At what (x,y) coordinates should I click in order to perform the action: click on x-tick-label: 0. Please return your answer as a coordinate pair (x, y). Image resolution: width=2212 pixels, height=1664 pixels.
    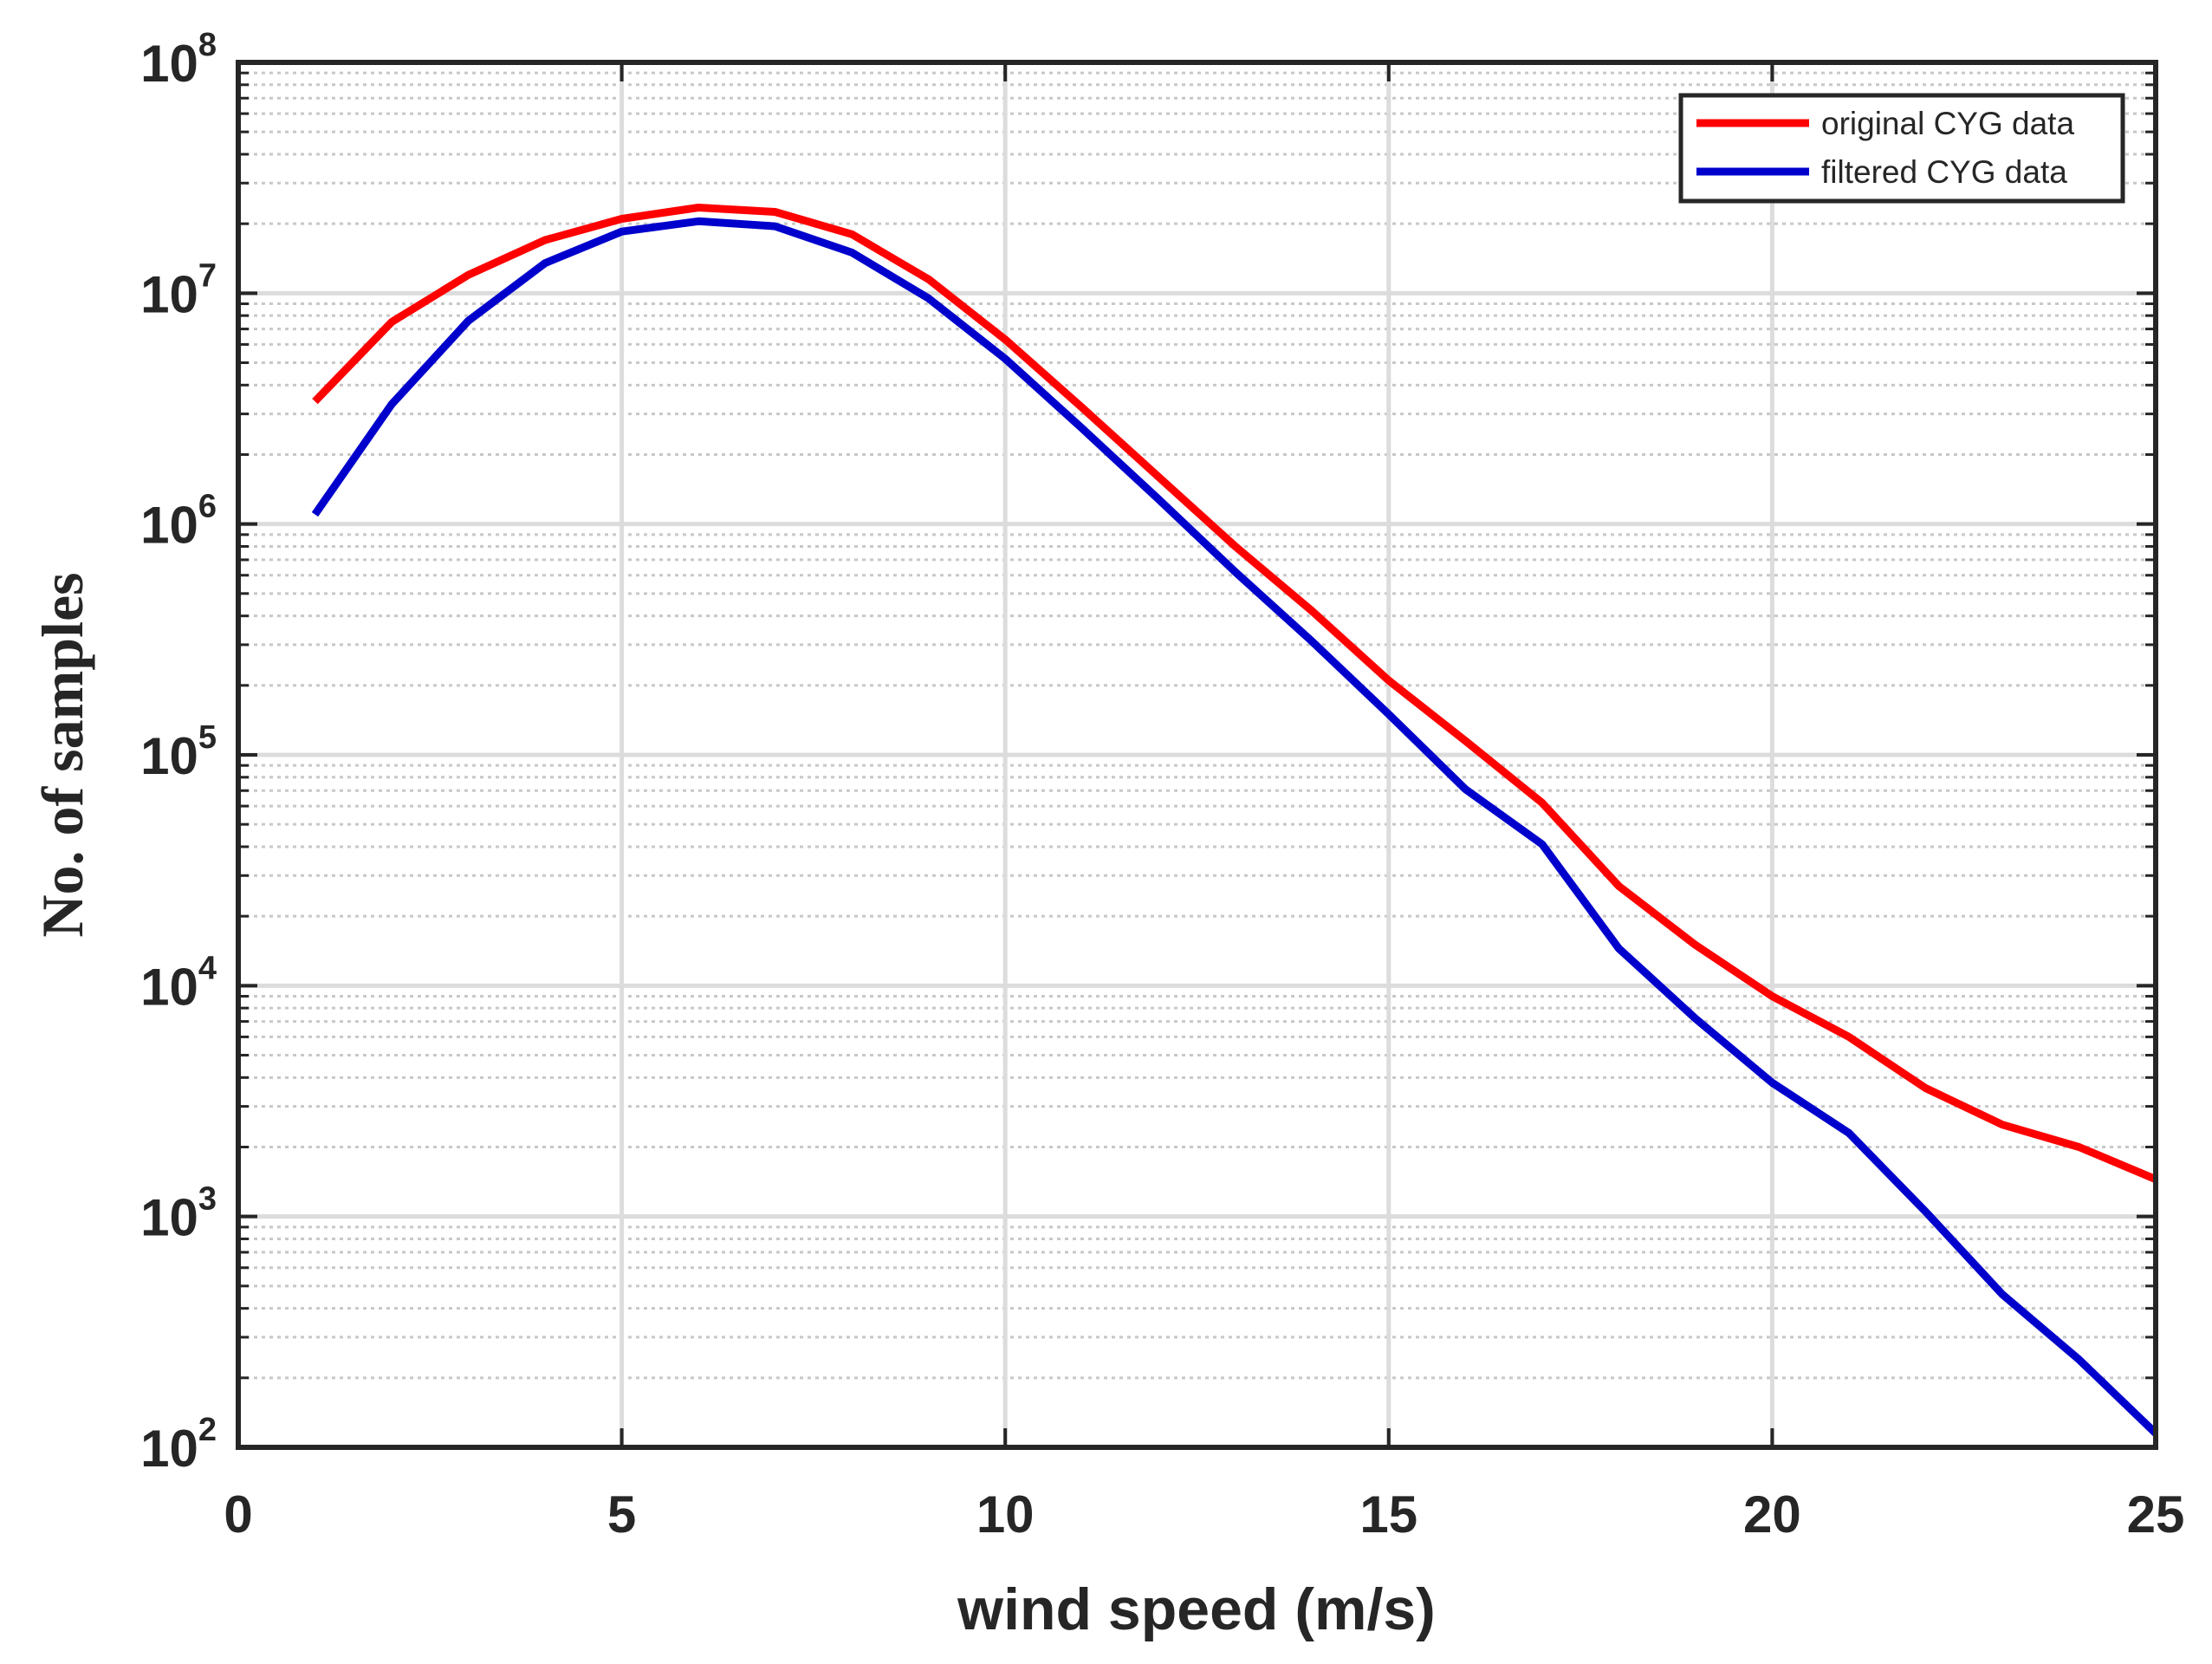
    Looking at the image, I should click on (238, 1514).